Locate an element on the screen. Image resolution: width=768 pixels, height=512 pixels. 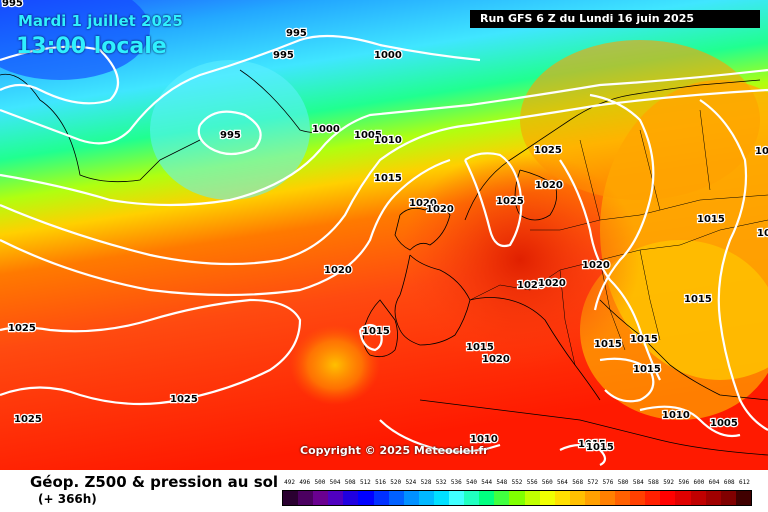
legend-value: 580 is located at coordinates (623, 482).